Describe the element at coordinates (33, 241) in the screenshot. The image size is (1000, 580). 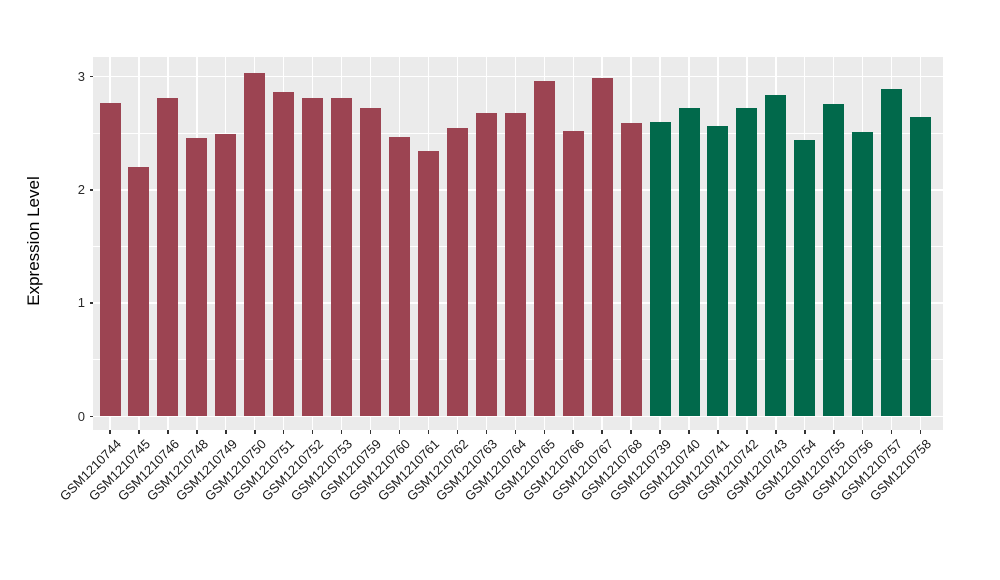
I see `y-axis-title: Expression Level` at that location.